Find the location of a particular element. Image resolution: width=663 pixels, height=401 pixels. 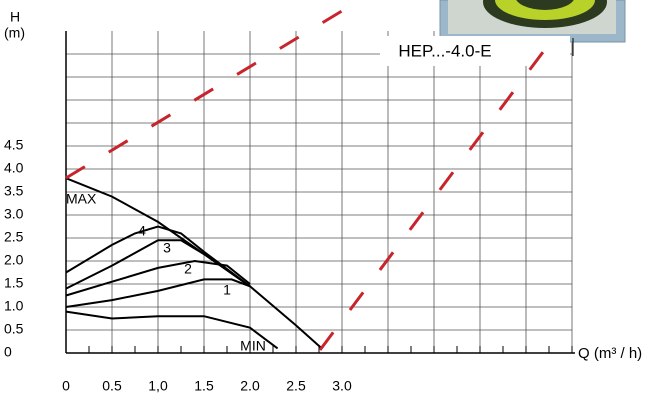

y-tick-label: 1.0 is located at coordinates (14, 306).